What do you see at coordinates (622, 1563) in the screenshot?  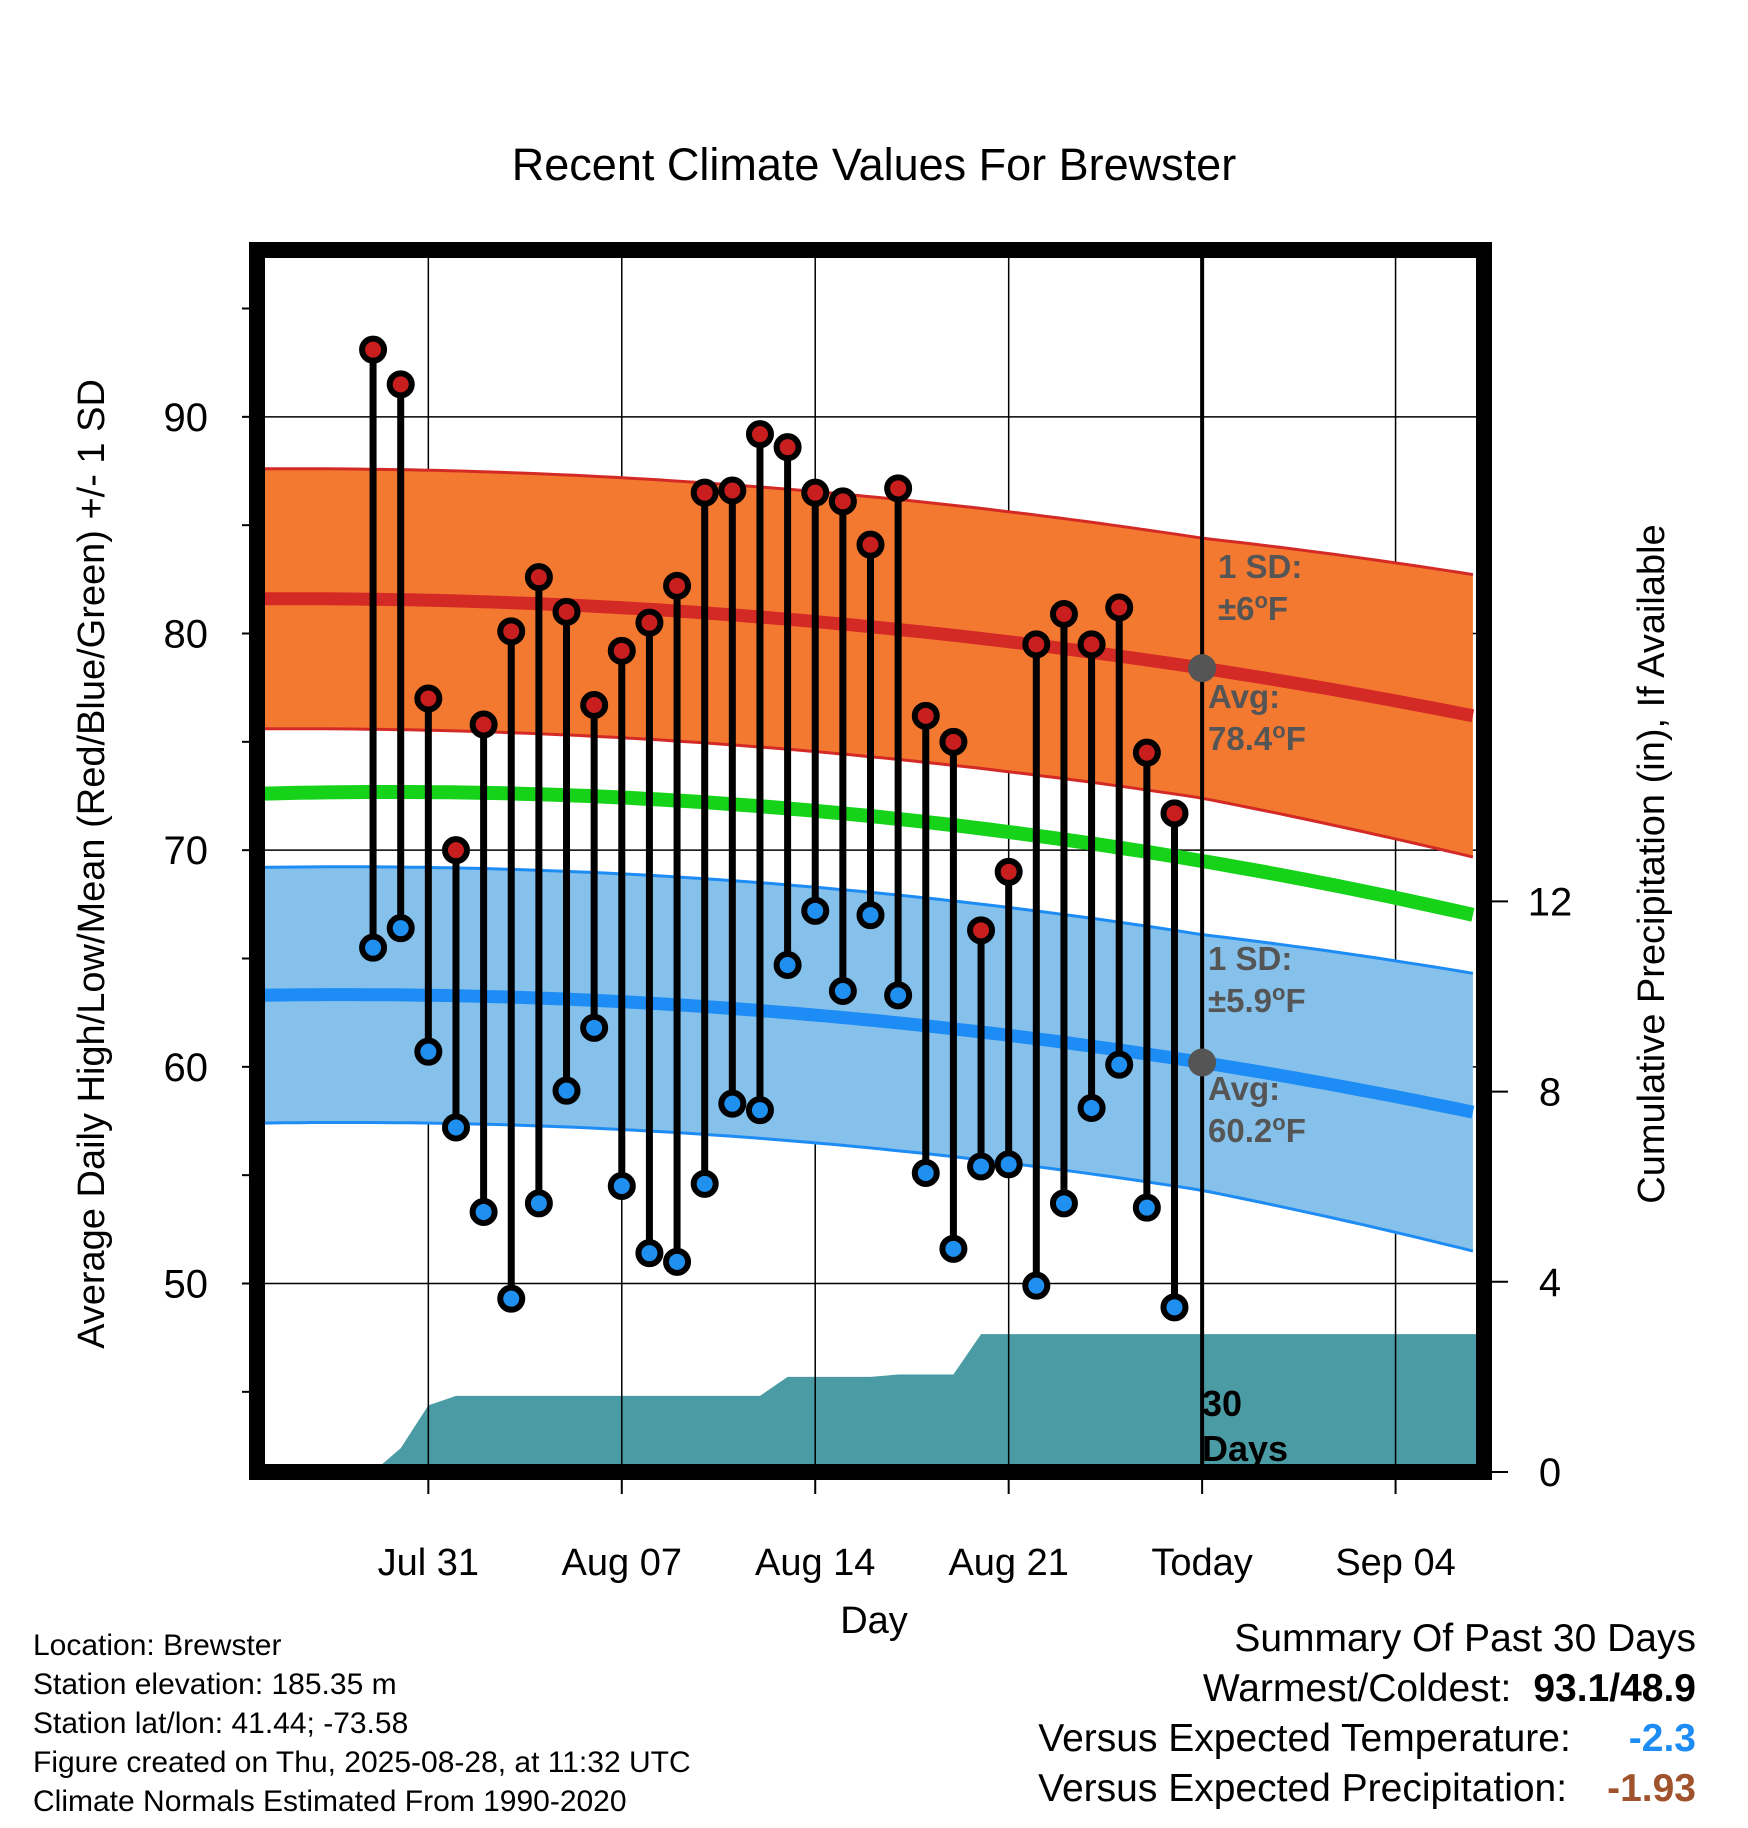 I see `x-tick-label-1: Aug 07` at bounding box center [622, 1563].